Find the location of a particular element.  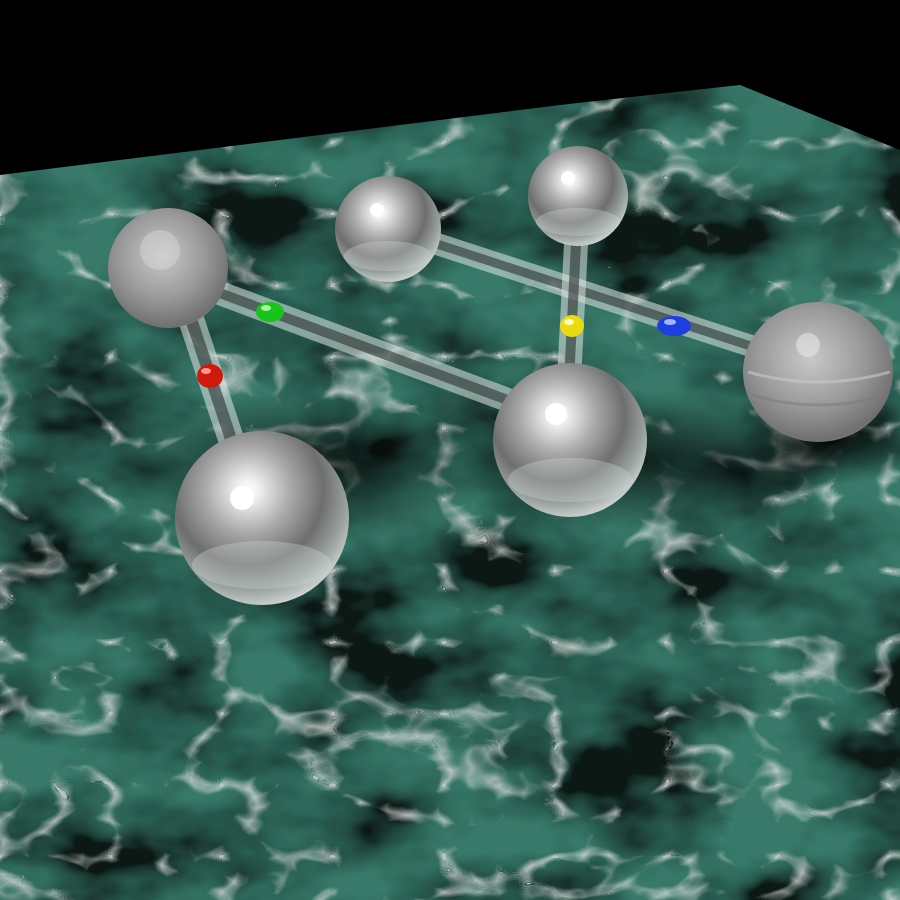

red-bead is located at coordinates (210, 376).